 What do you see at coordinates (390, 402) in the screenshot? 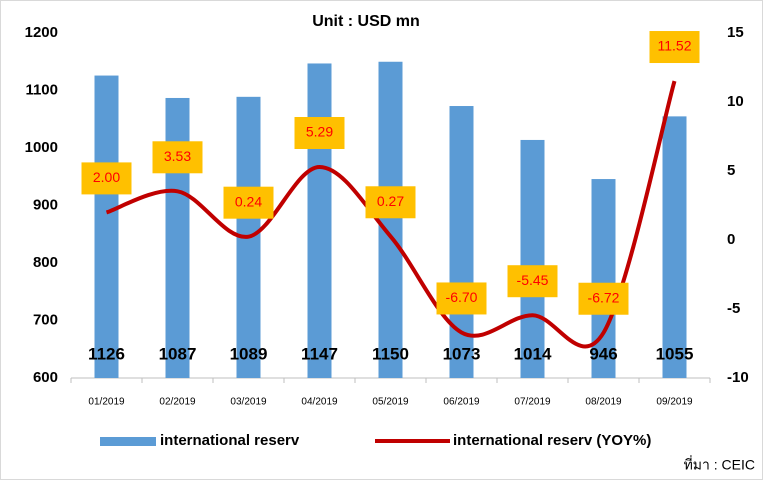
I see `x-tick-label: 05/2019` at bounding box center [390, 402].